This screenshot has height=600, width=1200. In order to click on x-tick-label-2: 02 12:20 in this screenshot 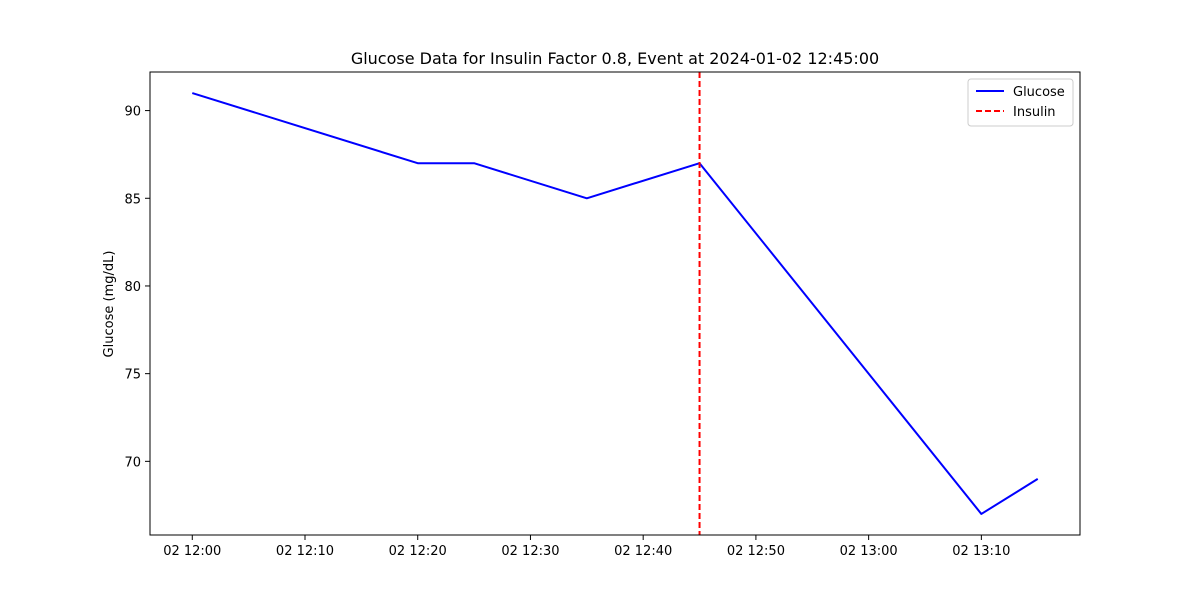, I will do `click(418, 551)`.